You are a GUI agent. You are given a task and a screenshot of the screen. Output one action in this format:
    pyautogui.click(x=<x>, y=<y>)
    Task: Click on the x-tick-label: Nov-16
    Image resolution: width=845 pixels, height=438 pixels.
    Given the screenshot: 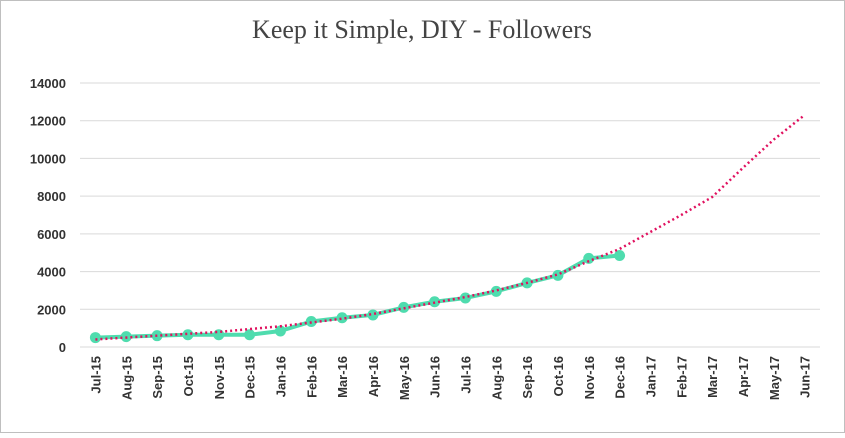 What is the action you would take?
    pyautogui.click(x=589, y=377)
    